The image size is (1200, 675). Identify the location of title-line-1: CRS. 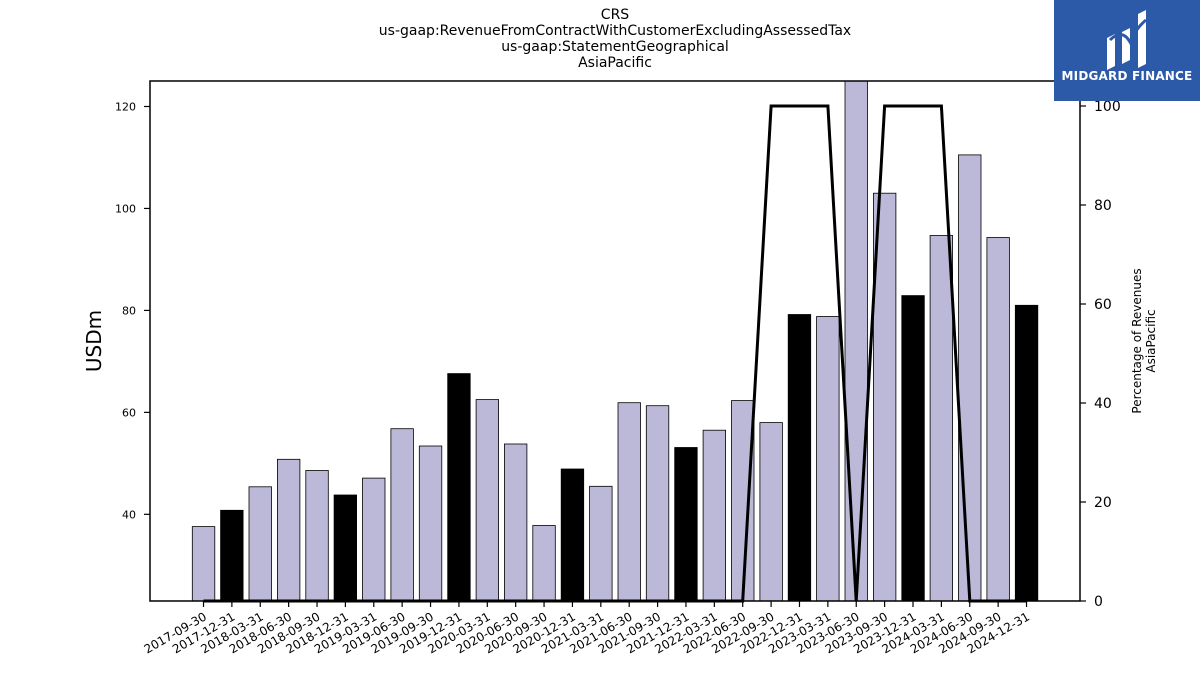
(615, 15).